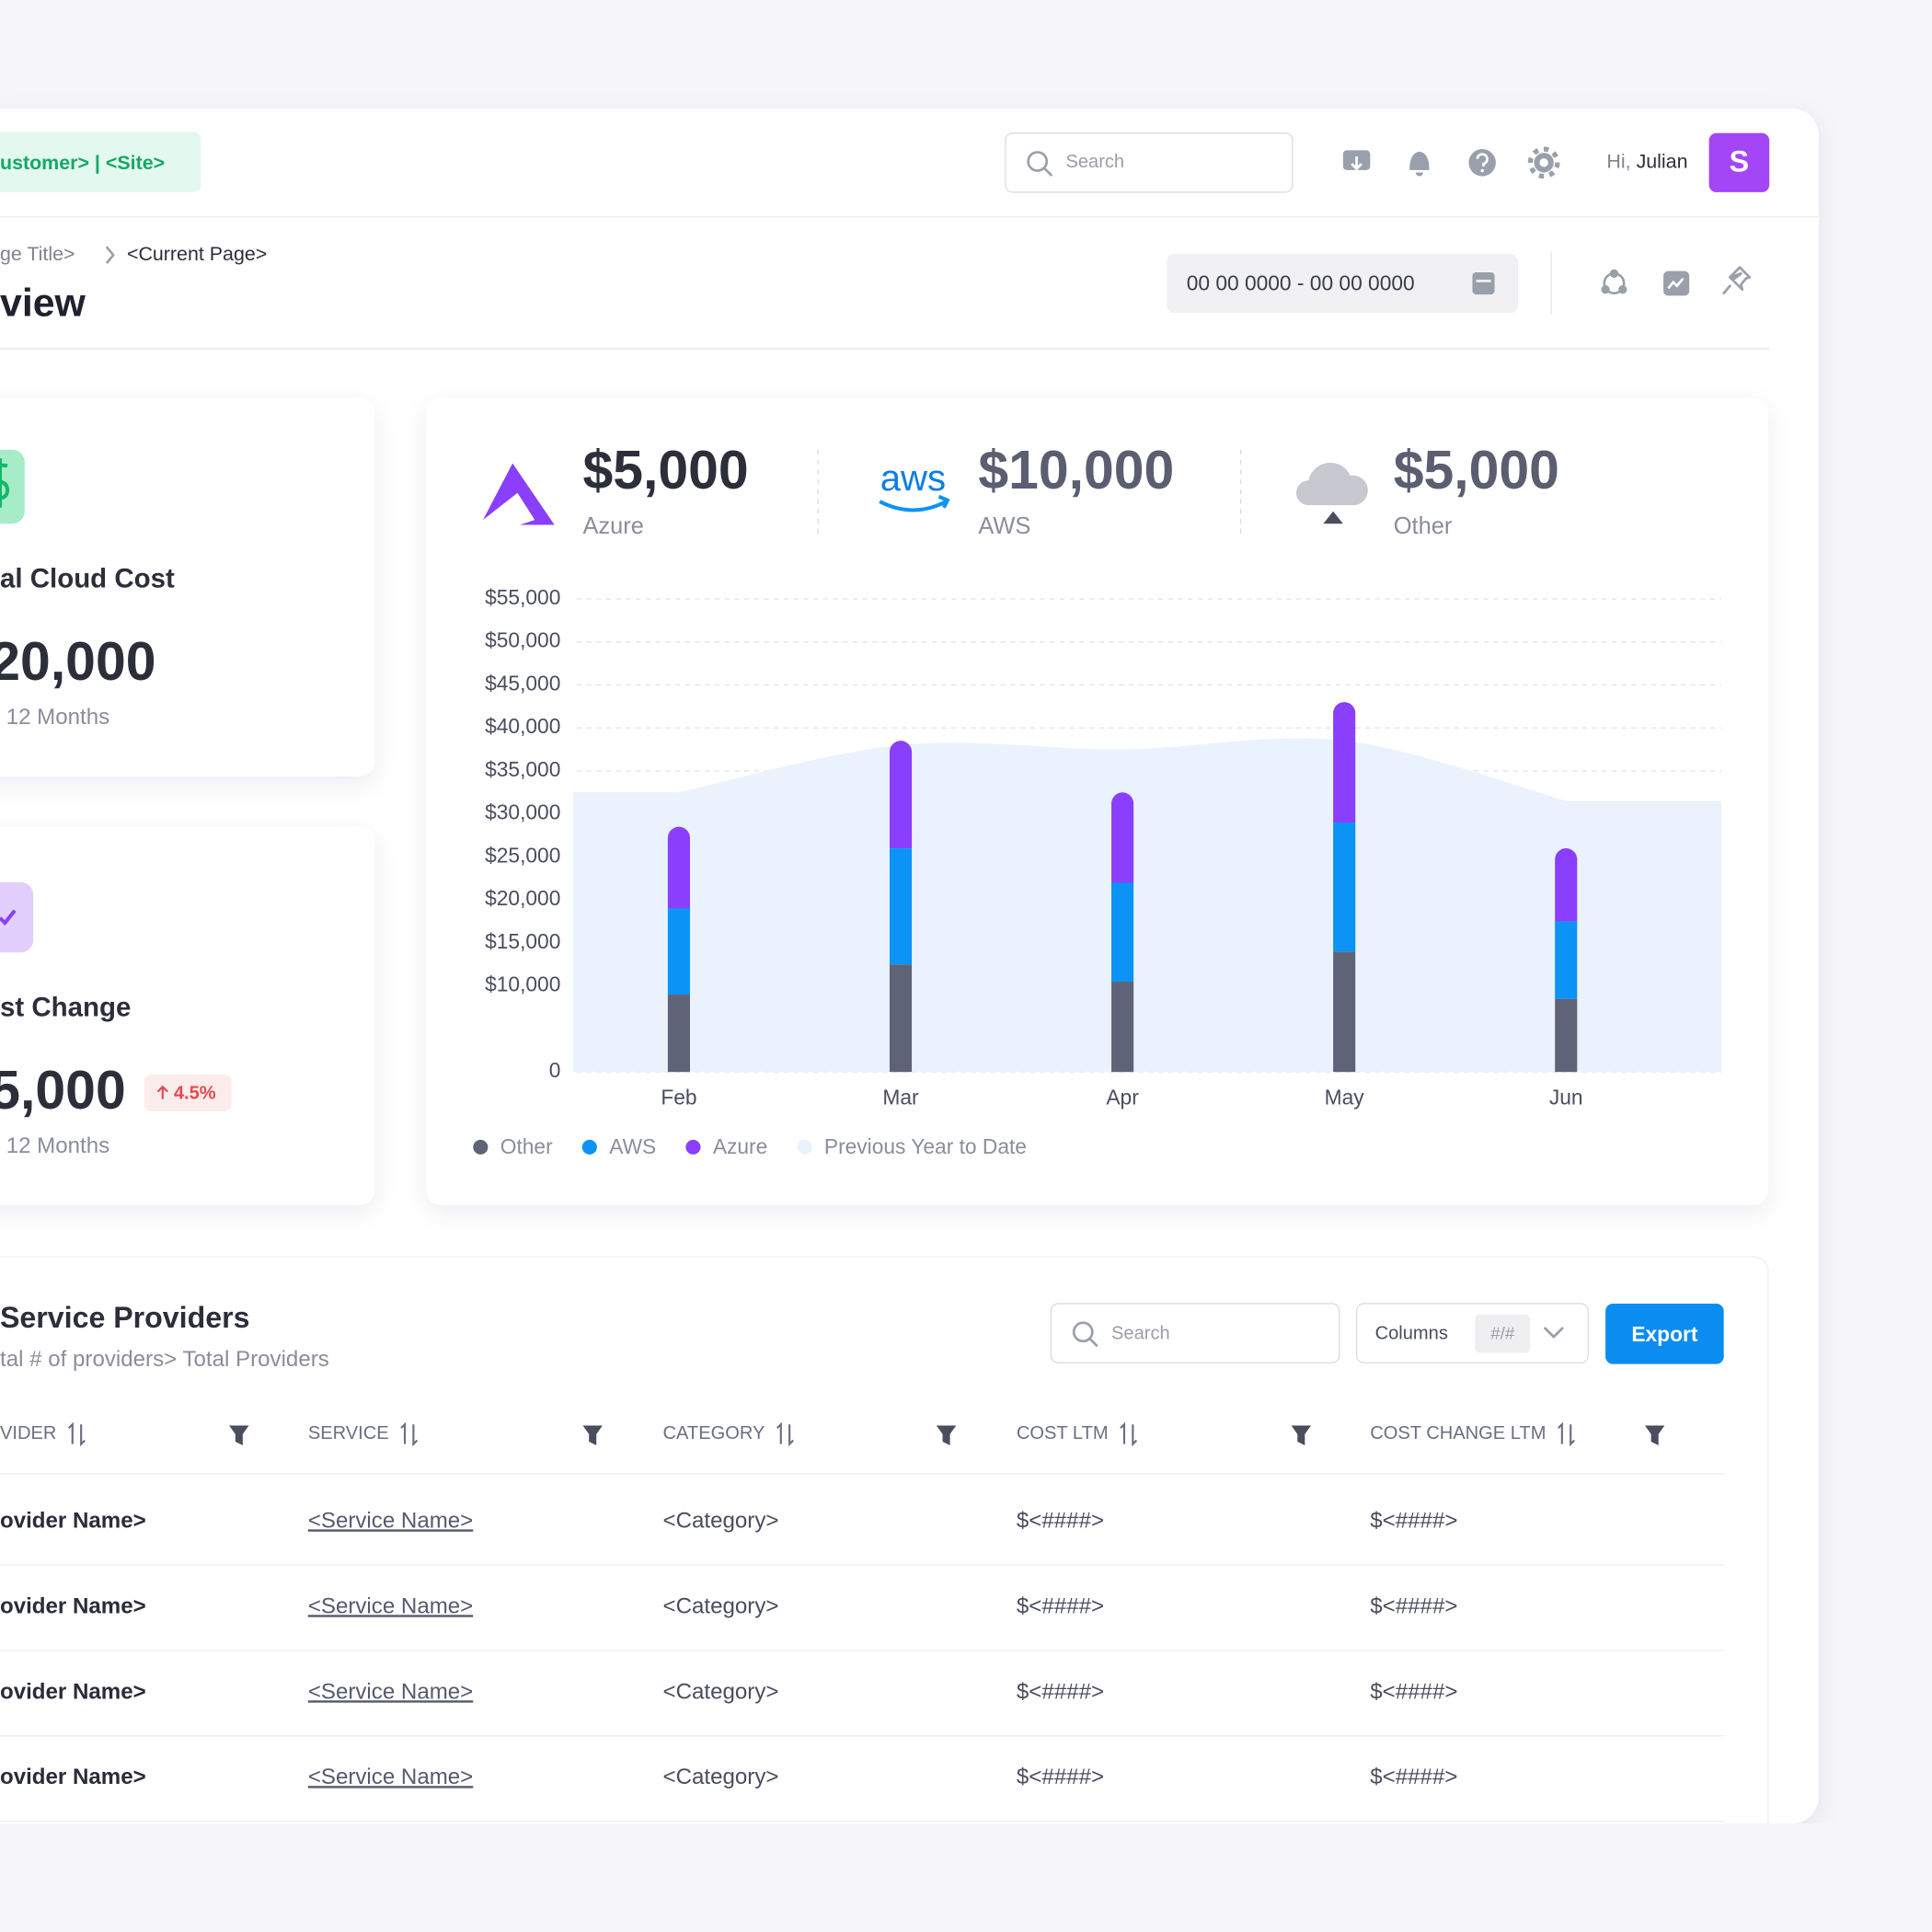  Describe the element at coordinates (87, 579) in the screenshot. I see `card-title: al Cloud Cost` at that location.